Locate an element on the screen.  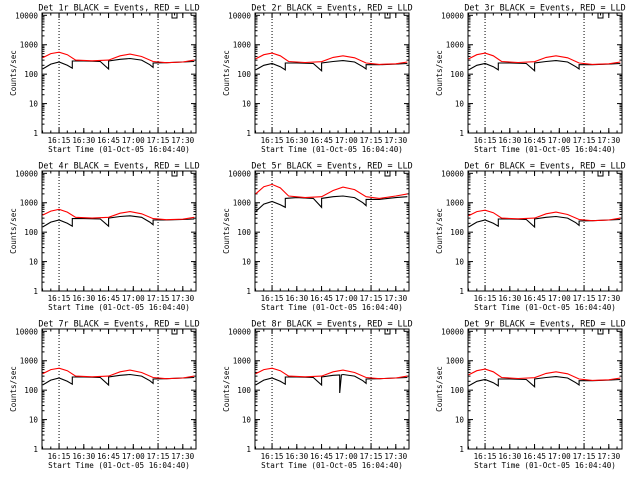
panel-title: Det 6r BLACK = Events, RED = LLD is located at coordinates (544, 166).